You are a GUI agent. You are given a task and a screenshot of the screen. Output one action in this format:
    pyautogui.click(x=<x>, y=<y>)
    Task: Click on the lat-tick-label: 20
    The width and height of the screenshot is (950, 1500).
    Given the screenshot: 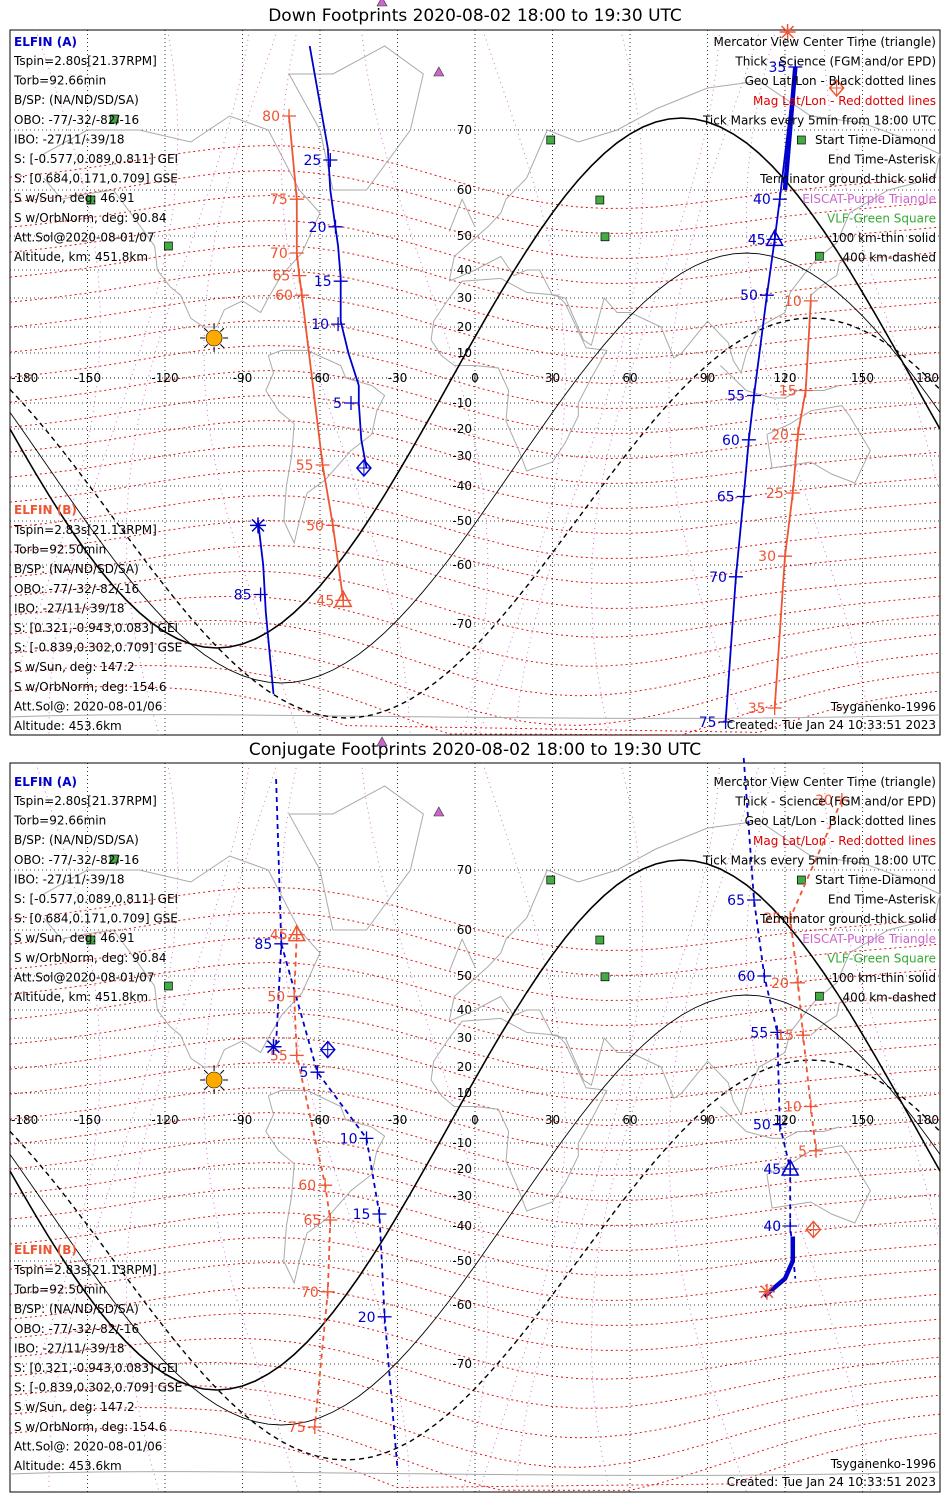 What is the action you would take?
    pyautogui.click(x=464, y=1067)
    